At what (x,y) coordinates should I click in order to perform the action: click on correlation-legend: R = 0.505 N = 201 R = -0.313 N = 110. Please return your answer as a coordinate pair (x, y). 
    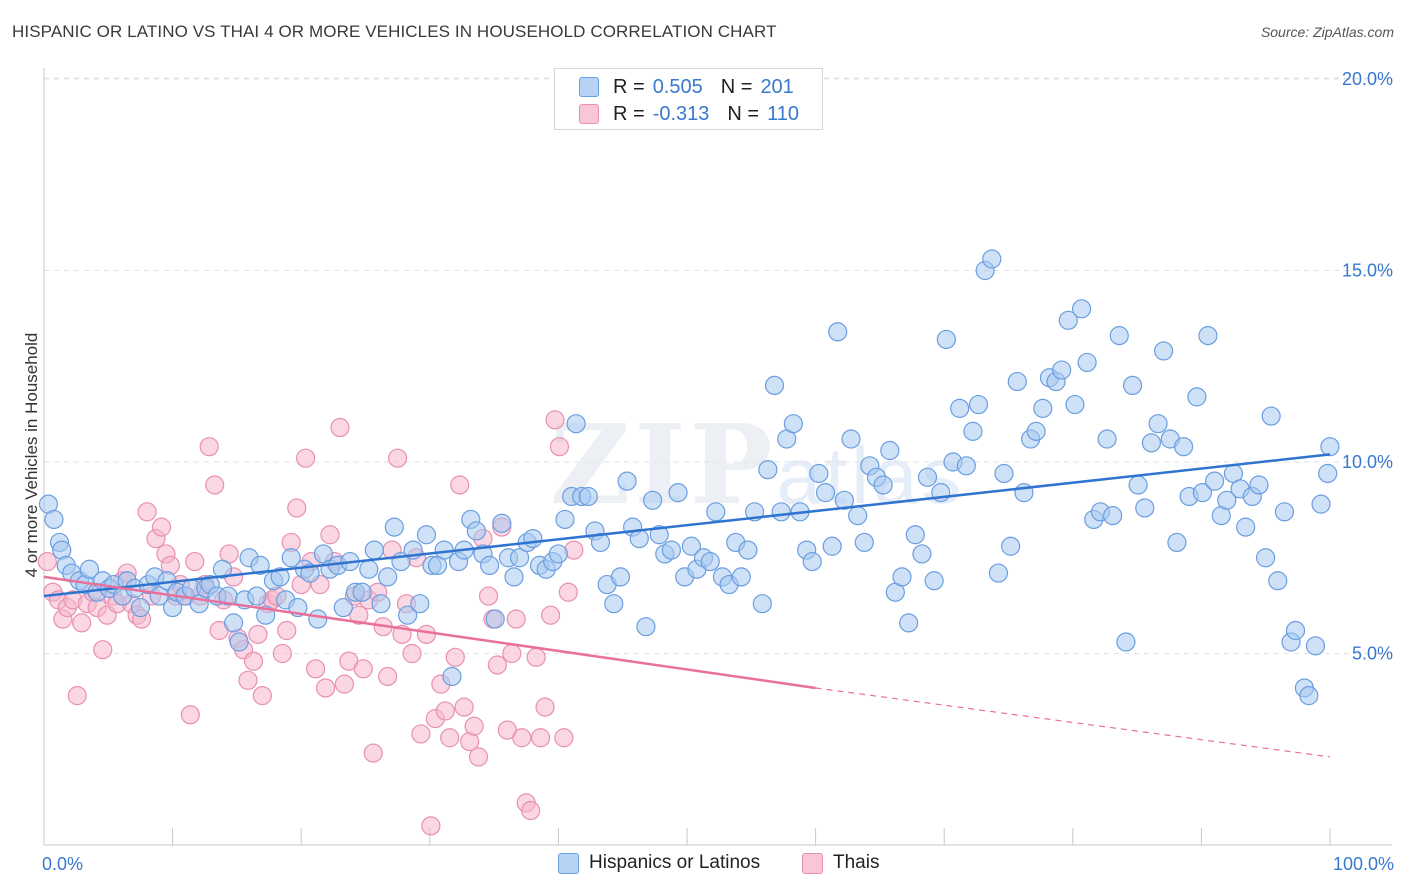
    Looking at the image, I should click on (688, 99).